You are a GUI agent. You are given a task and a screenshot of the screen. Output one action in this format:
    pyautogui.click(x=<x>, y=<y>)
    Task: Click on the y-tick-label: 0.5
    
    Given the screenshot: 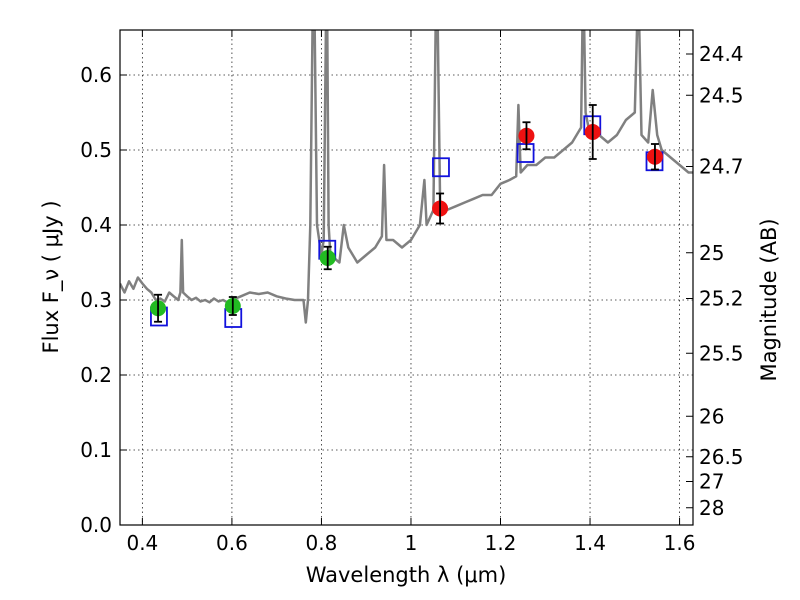 What is the action you would take?
    pyautogui.click(x=96, y=150)
    